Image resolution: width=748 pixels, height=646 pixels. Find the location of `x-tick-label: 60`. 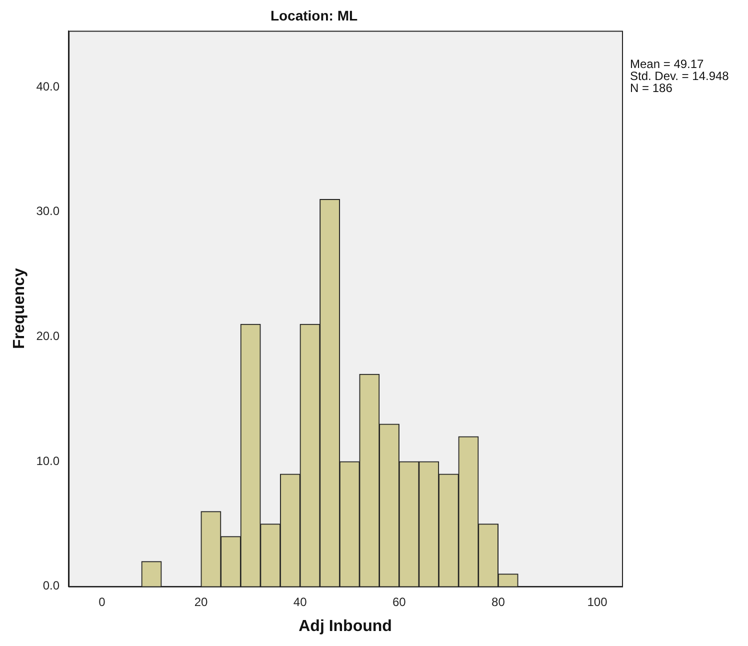

x-tick-label: 60 is located at coordinates (399, 601).